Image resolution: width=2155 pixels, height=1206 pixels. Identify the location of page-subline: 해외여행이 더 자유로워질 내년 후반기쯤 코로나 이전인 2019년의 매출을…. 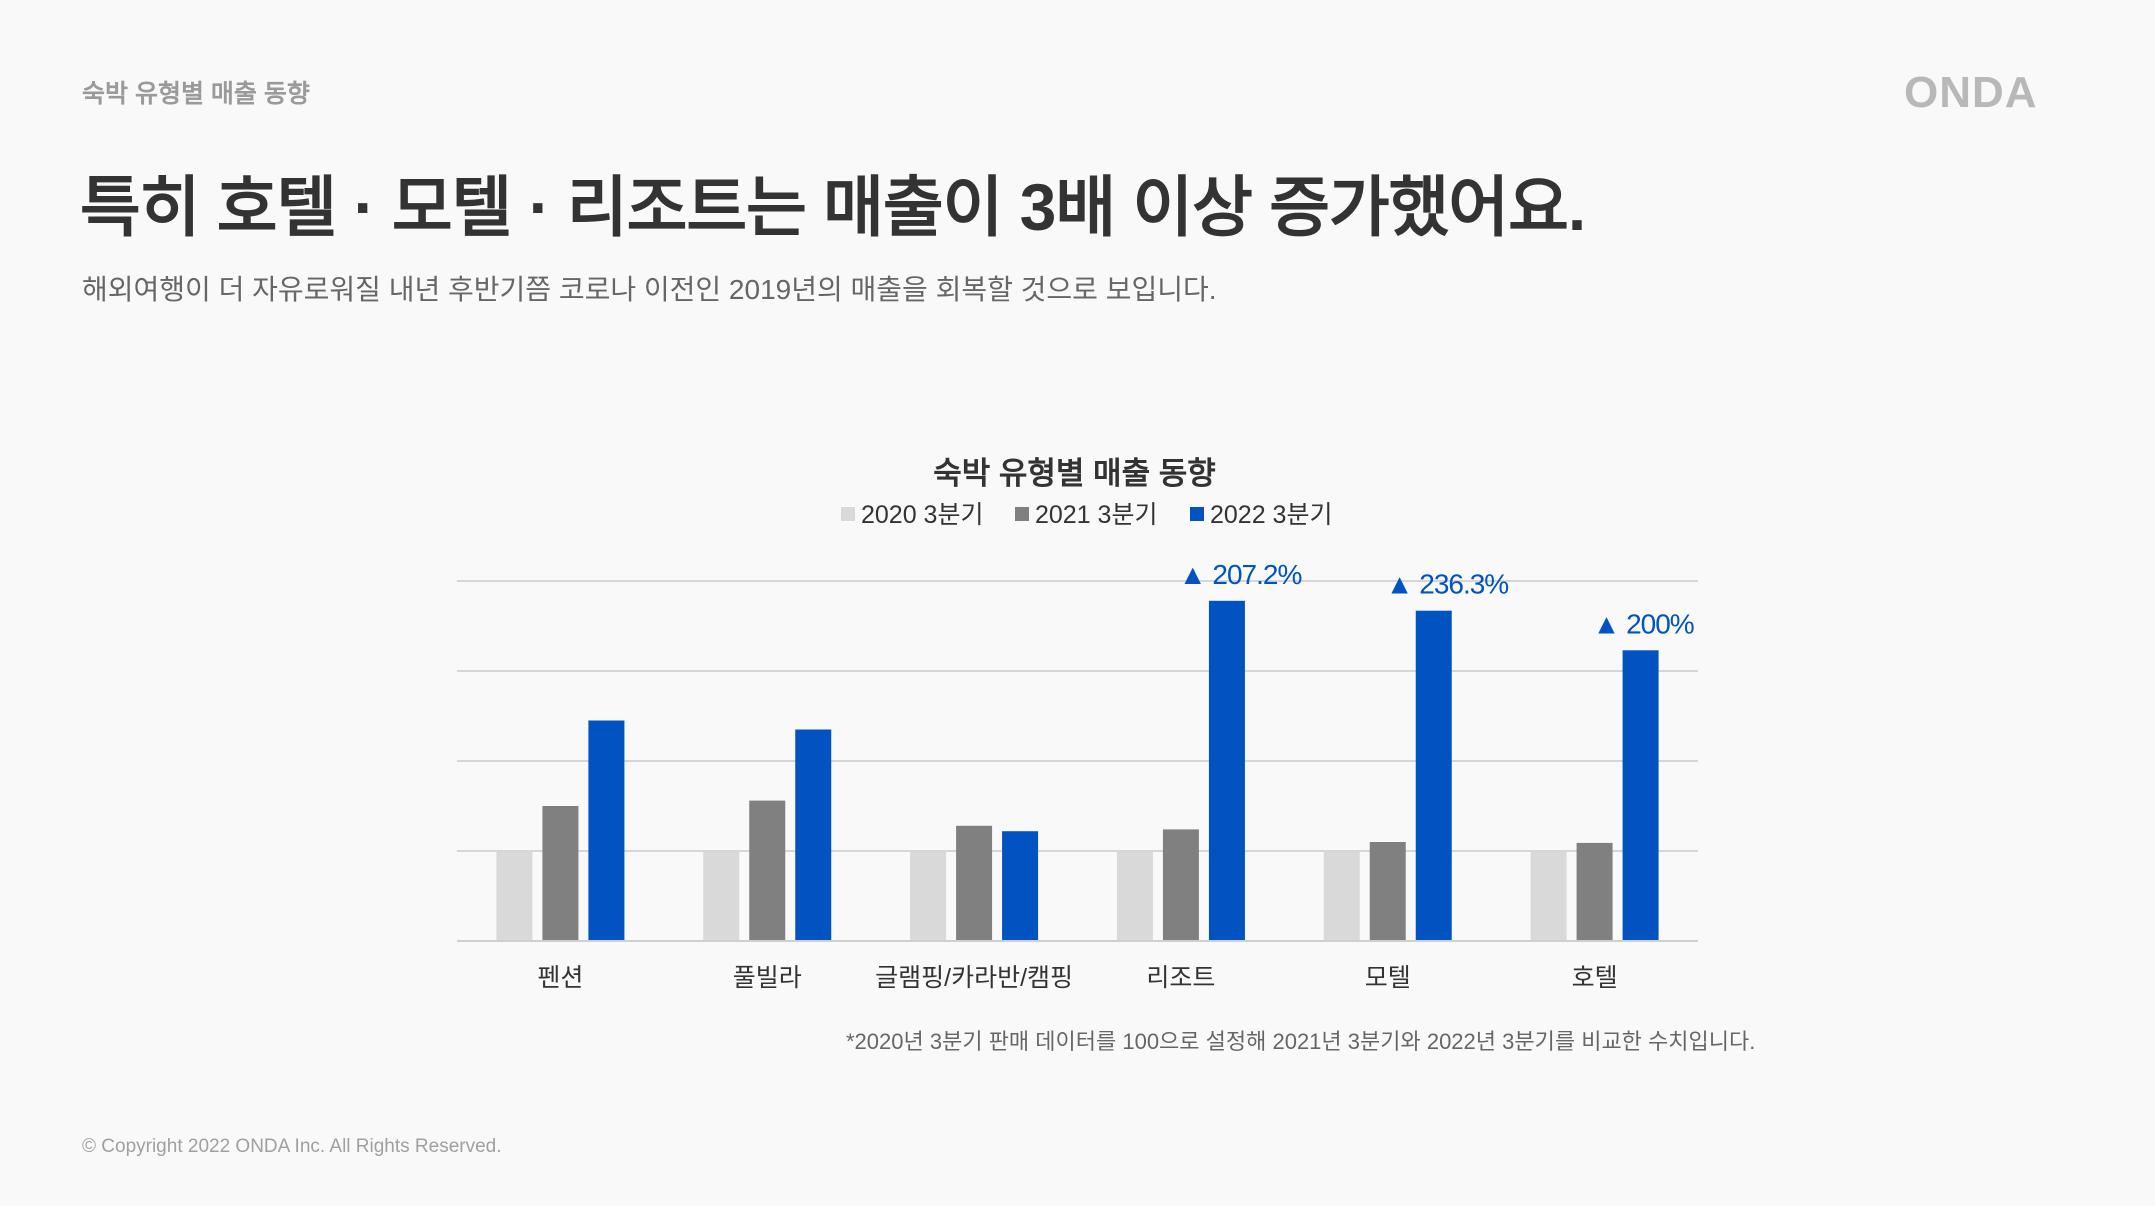
(649, 289).